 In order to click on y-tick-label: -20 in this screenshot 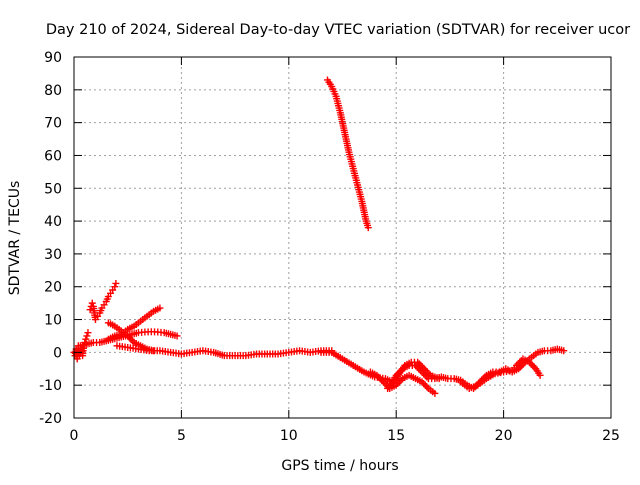, I will do `click(50, 419)`.